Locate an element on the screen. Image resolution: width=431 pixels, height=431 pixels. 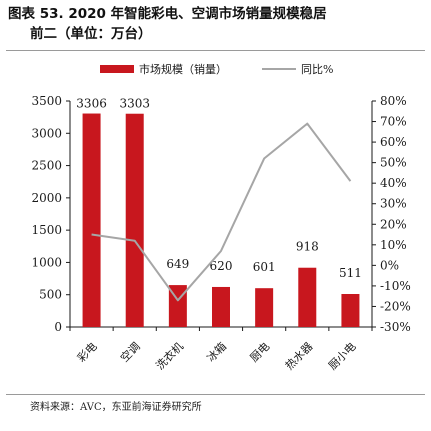
left-tick-label: 0 is located at coordinates (58, 327).